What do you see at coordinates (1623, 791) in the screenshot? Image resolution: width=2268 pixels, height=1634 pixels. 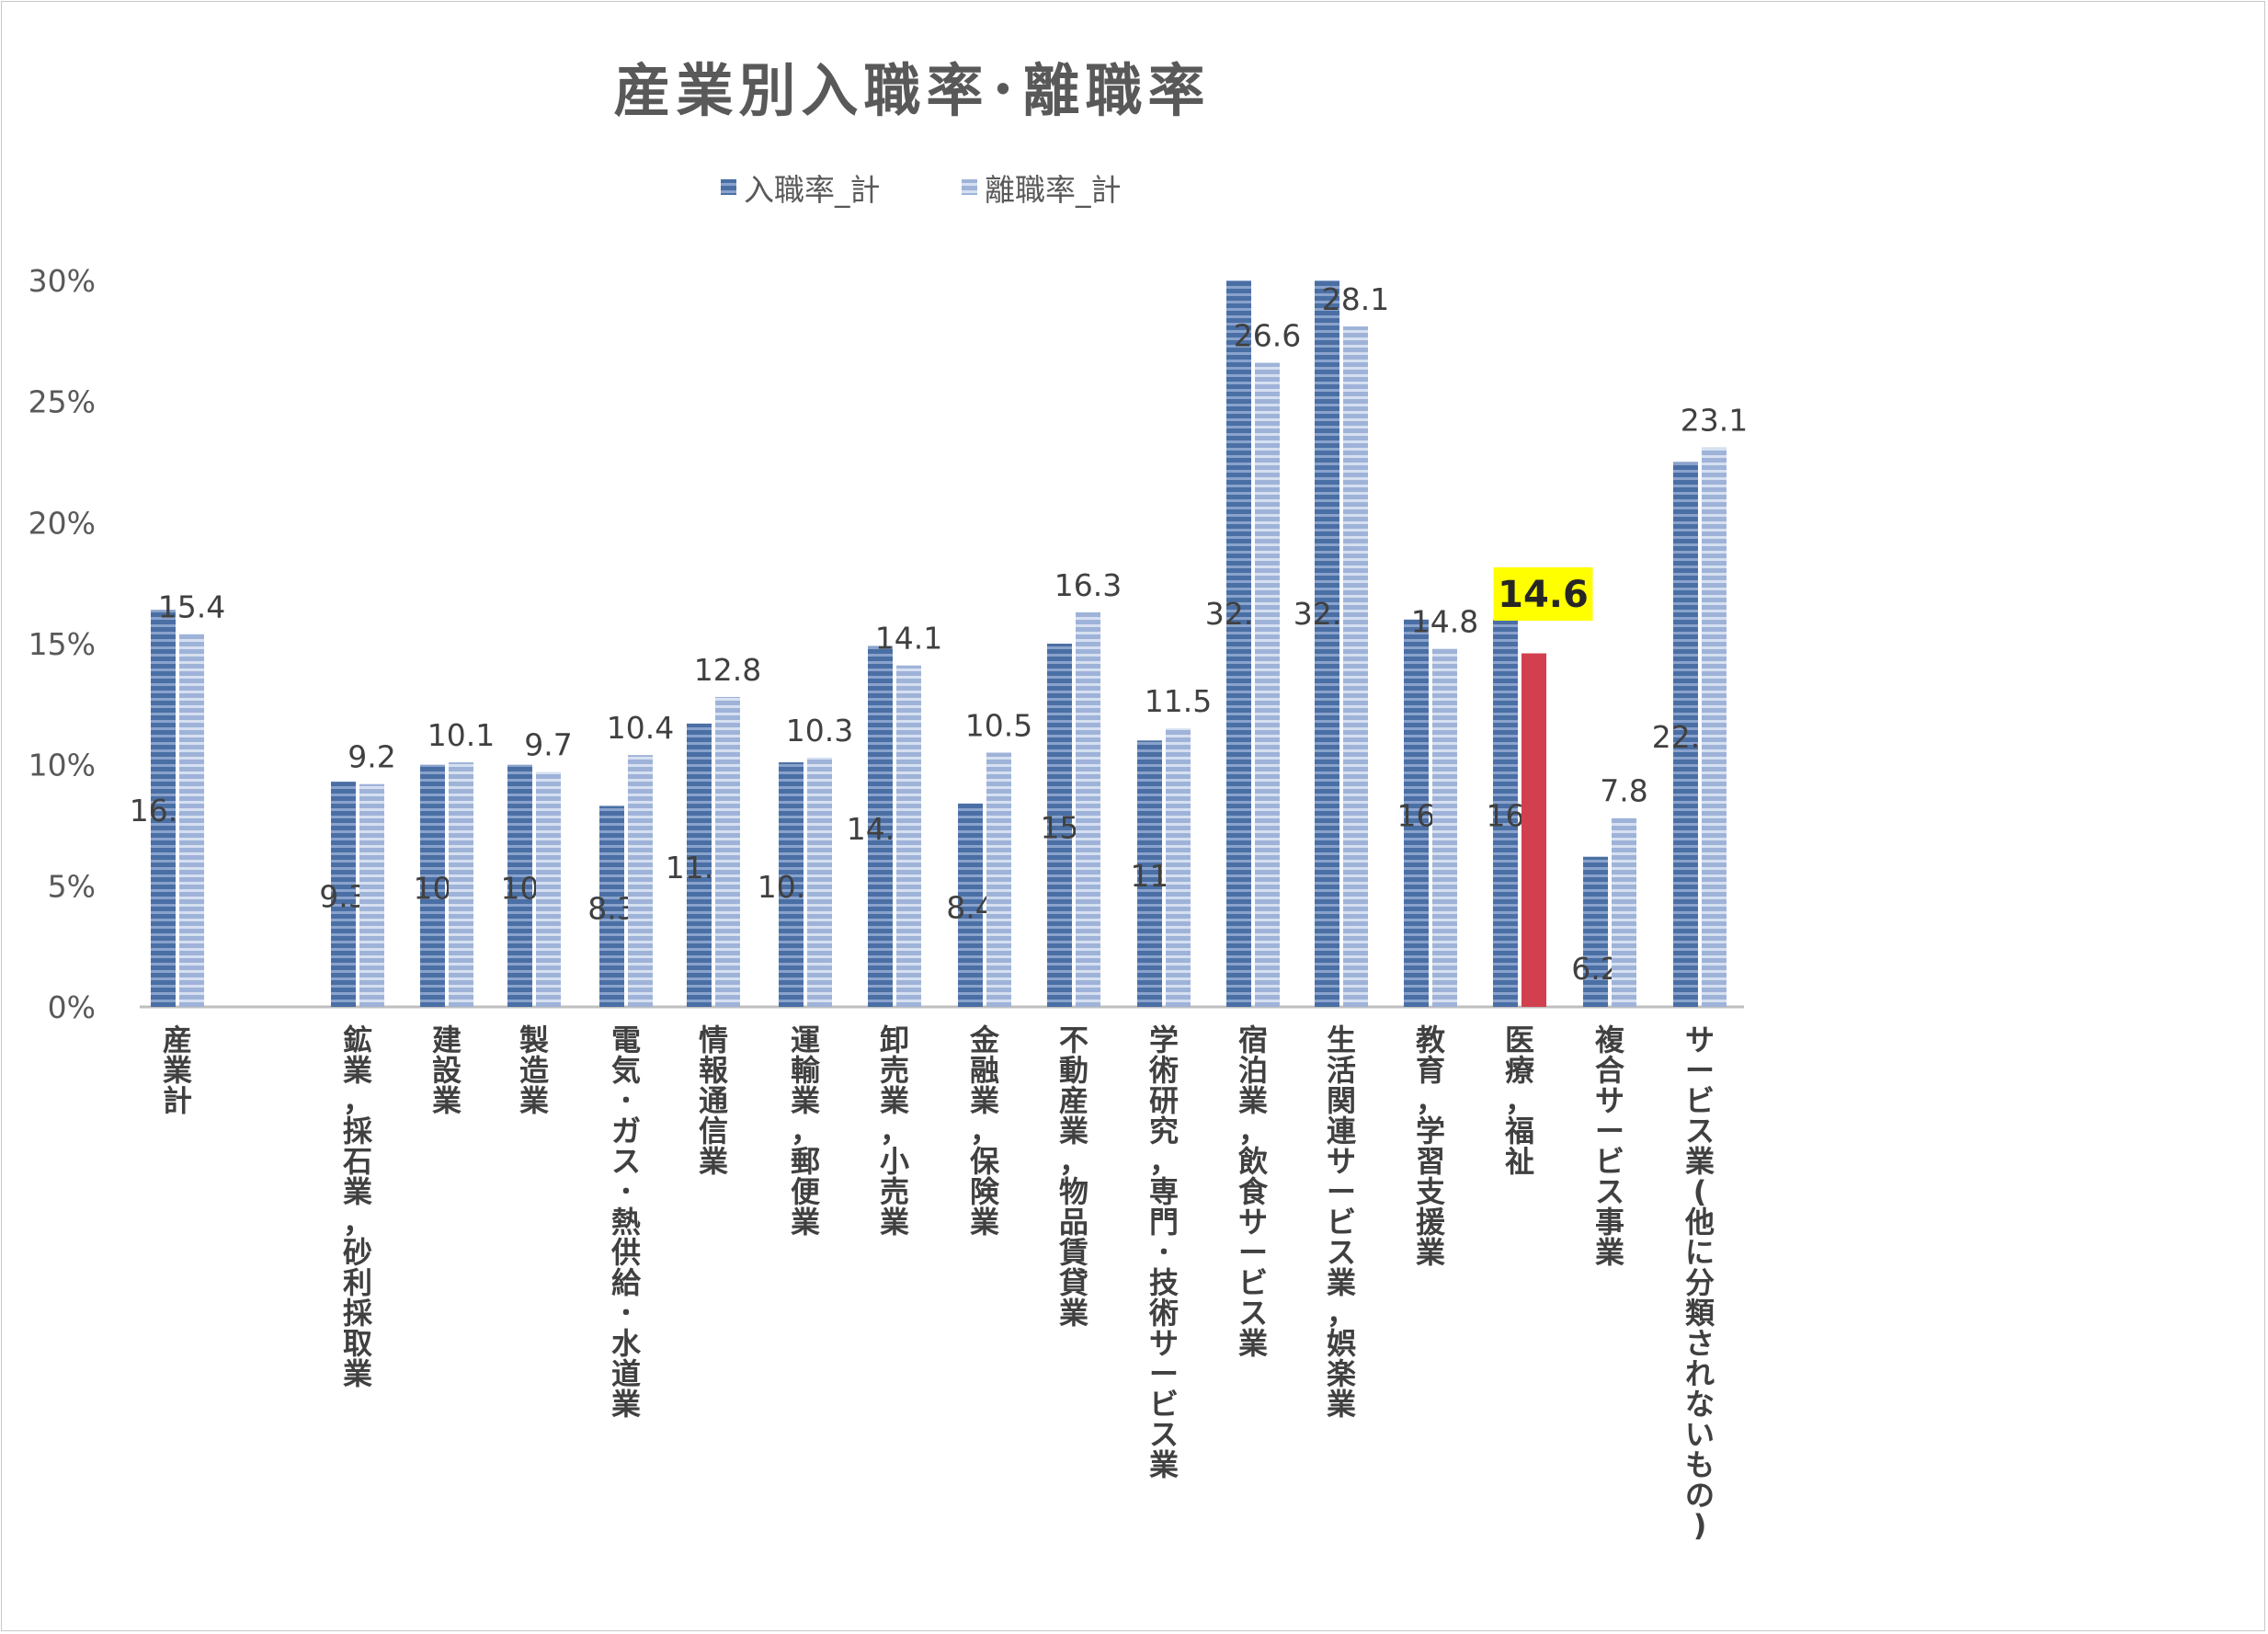 I see `data-label-separation: 7.8` at bounding box center [1623, 791].